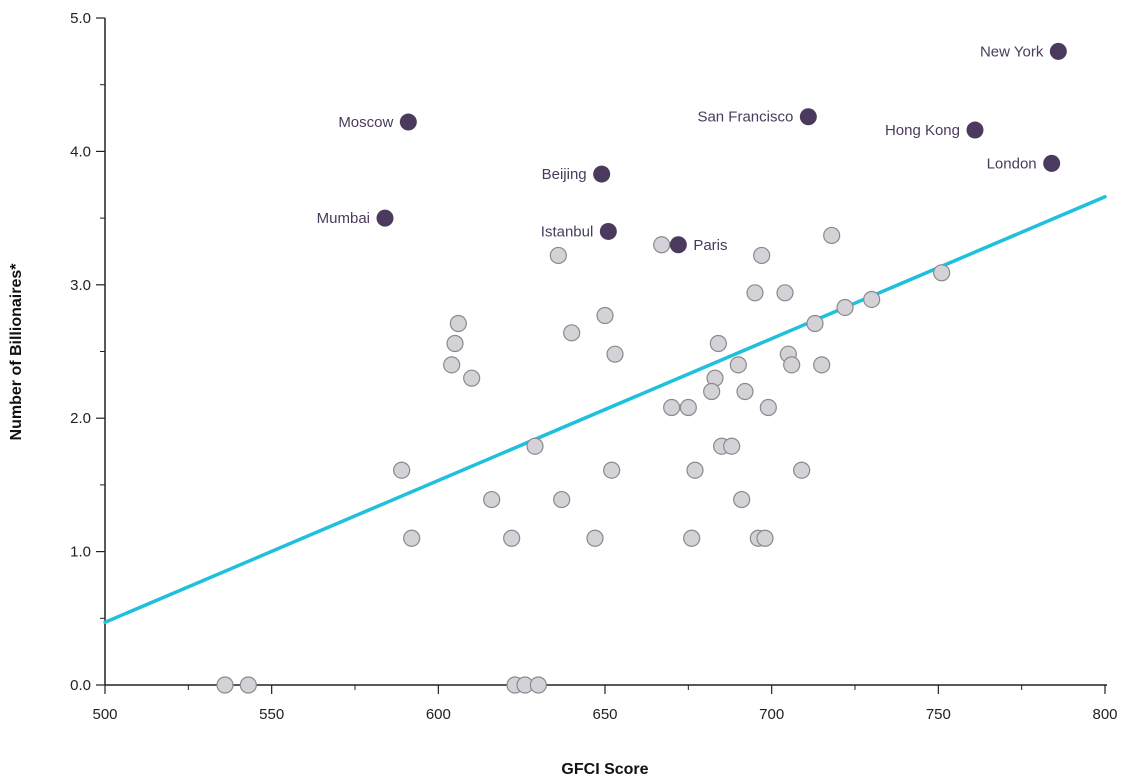  I want to click on point-label: Mumbai, so click(343, 218).